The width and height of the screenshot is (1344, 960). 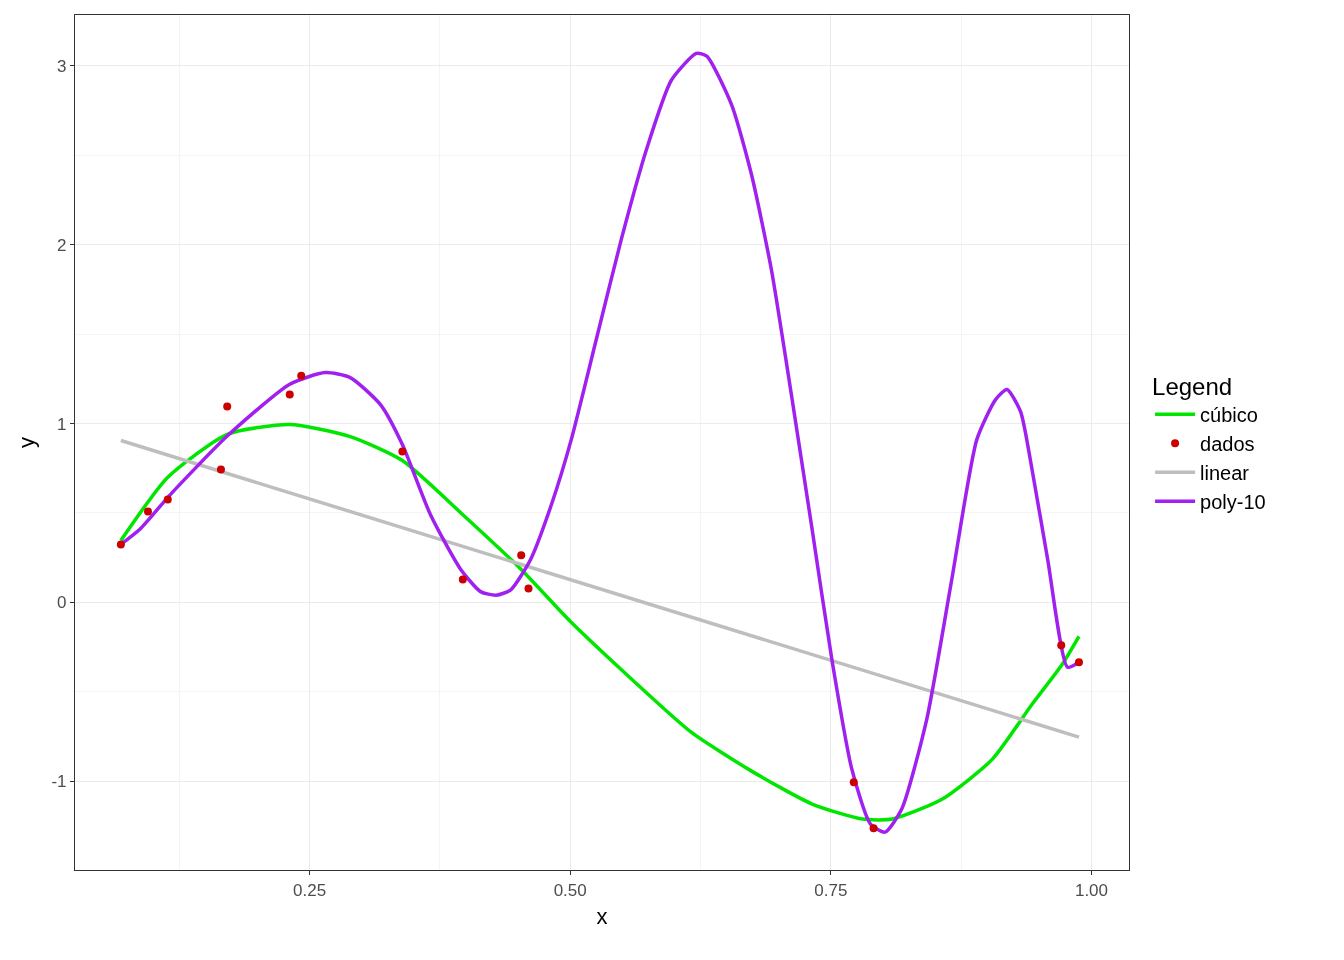 What do you see at coordinates (62, 66) in the screenshot?
I see `y-tick-label: 3` at bounding box center [62, 66].